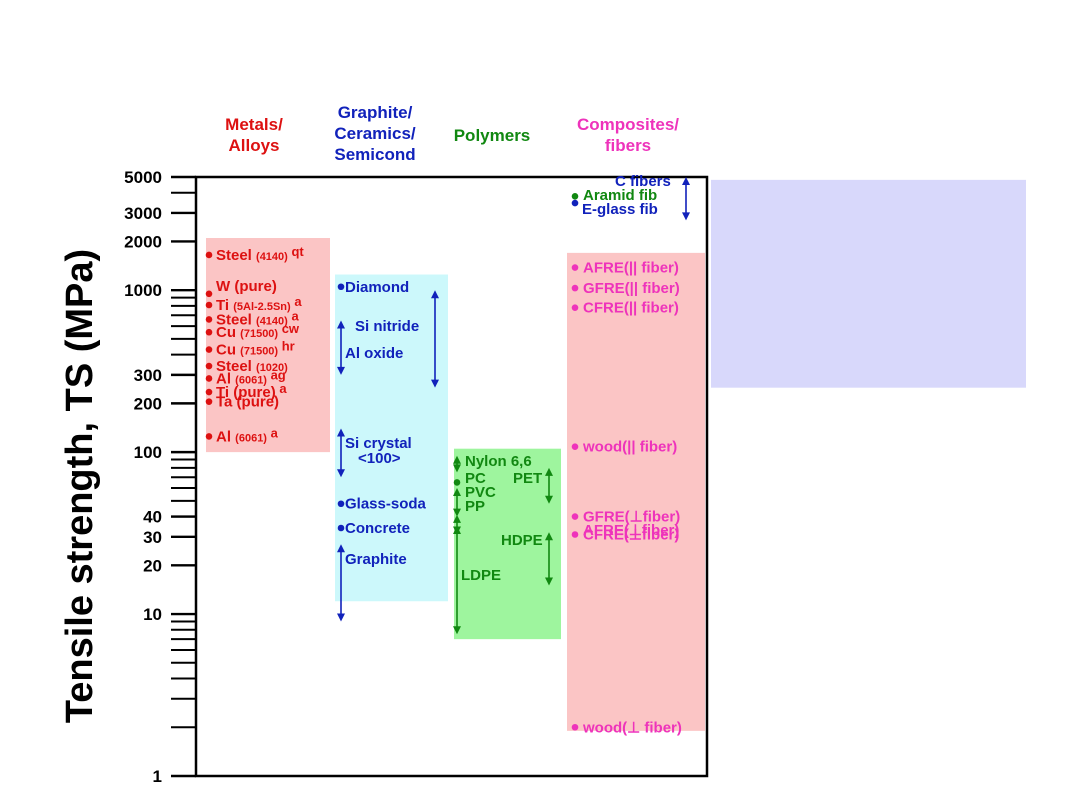 This screenshot has height=810, width=1080. I want to click on range-box-ceramics, so click(391, 438).